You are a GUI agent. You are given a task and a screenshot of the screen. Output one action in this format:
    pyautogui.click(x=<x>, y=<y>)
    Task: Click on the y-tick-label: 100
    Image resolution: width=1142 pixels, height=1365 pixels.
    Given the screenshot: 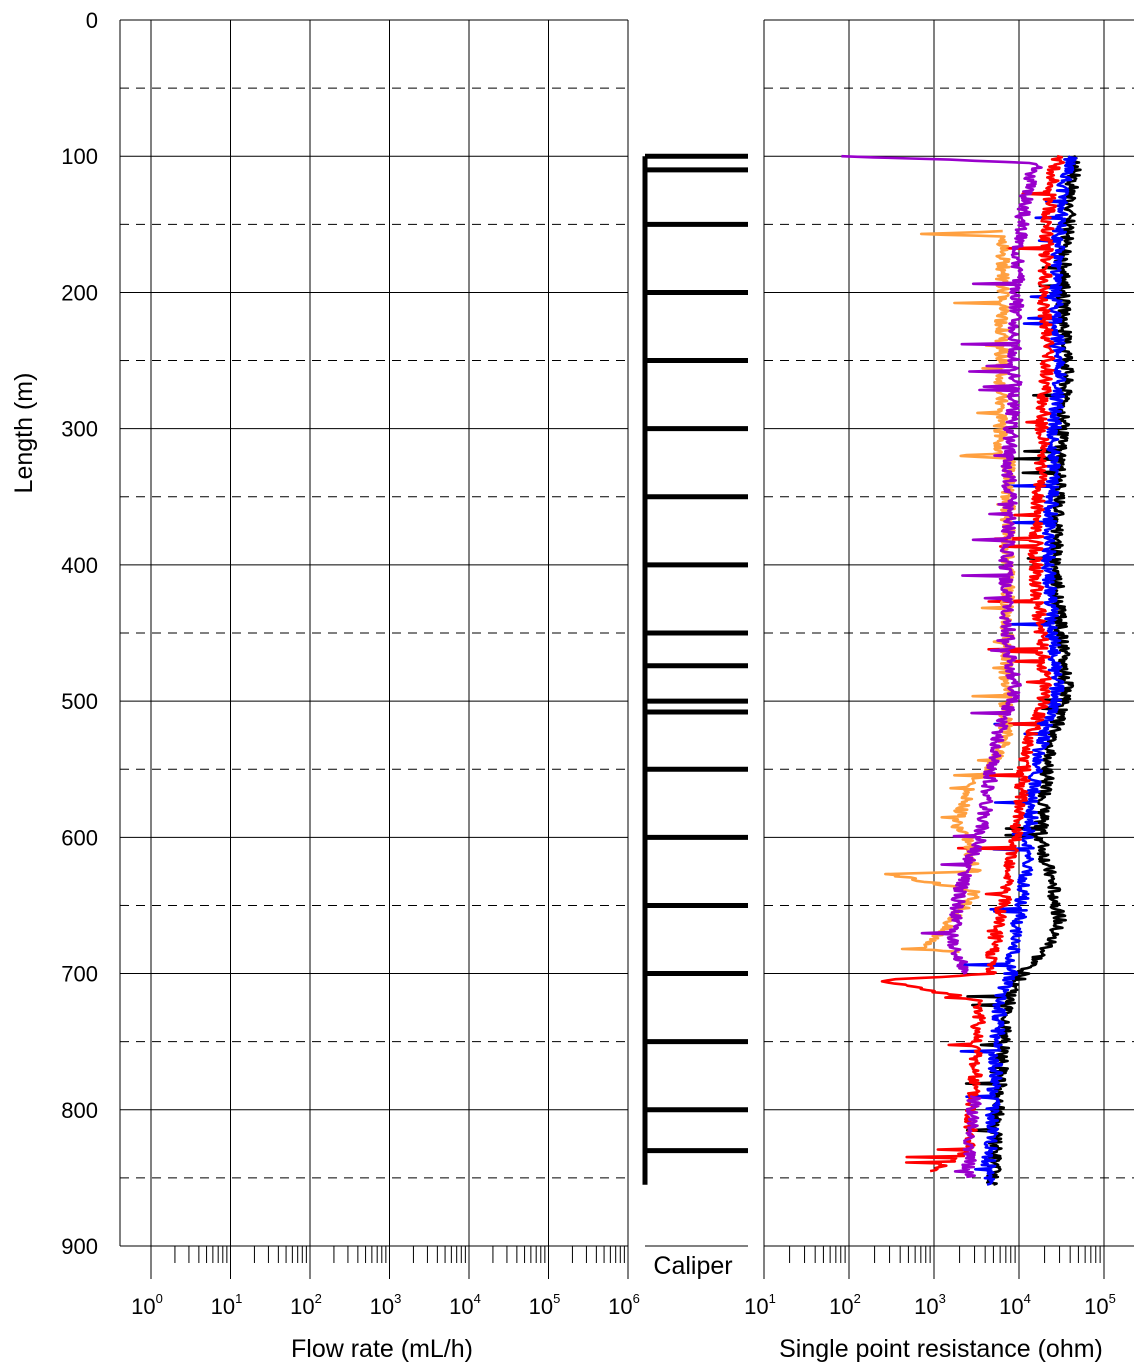 What is the action you would take?
    pyautogui.click(x=79, y=156)
    